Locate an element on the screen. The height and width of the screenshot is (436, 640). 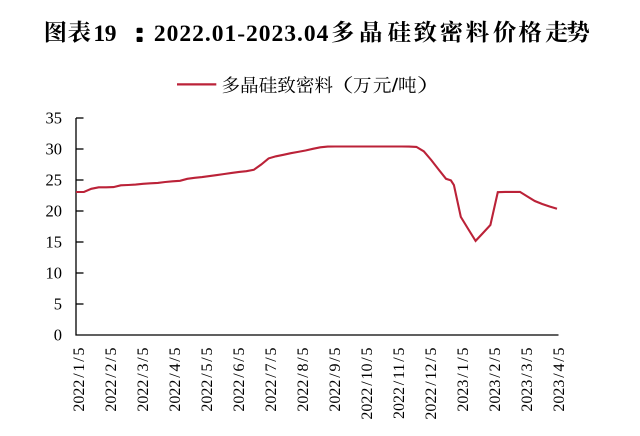
svg-text: 15 is located at coordinates (54, 241).